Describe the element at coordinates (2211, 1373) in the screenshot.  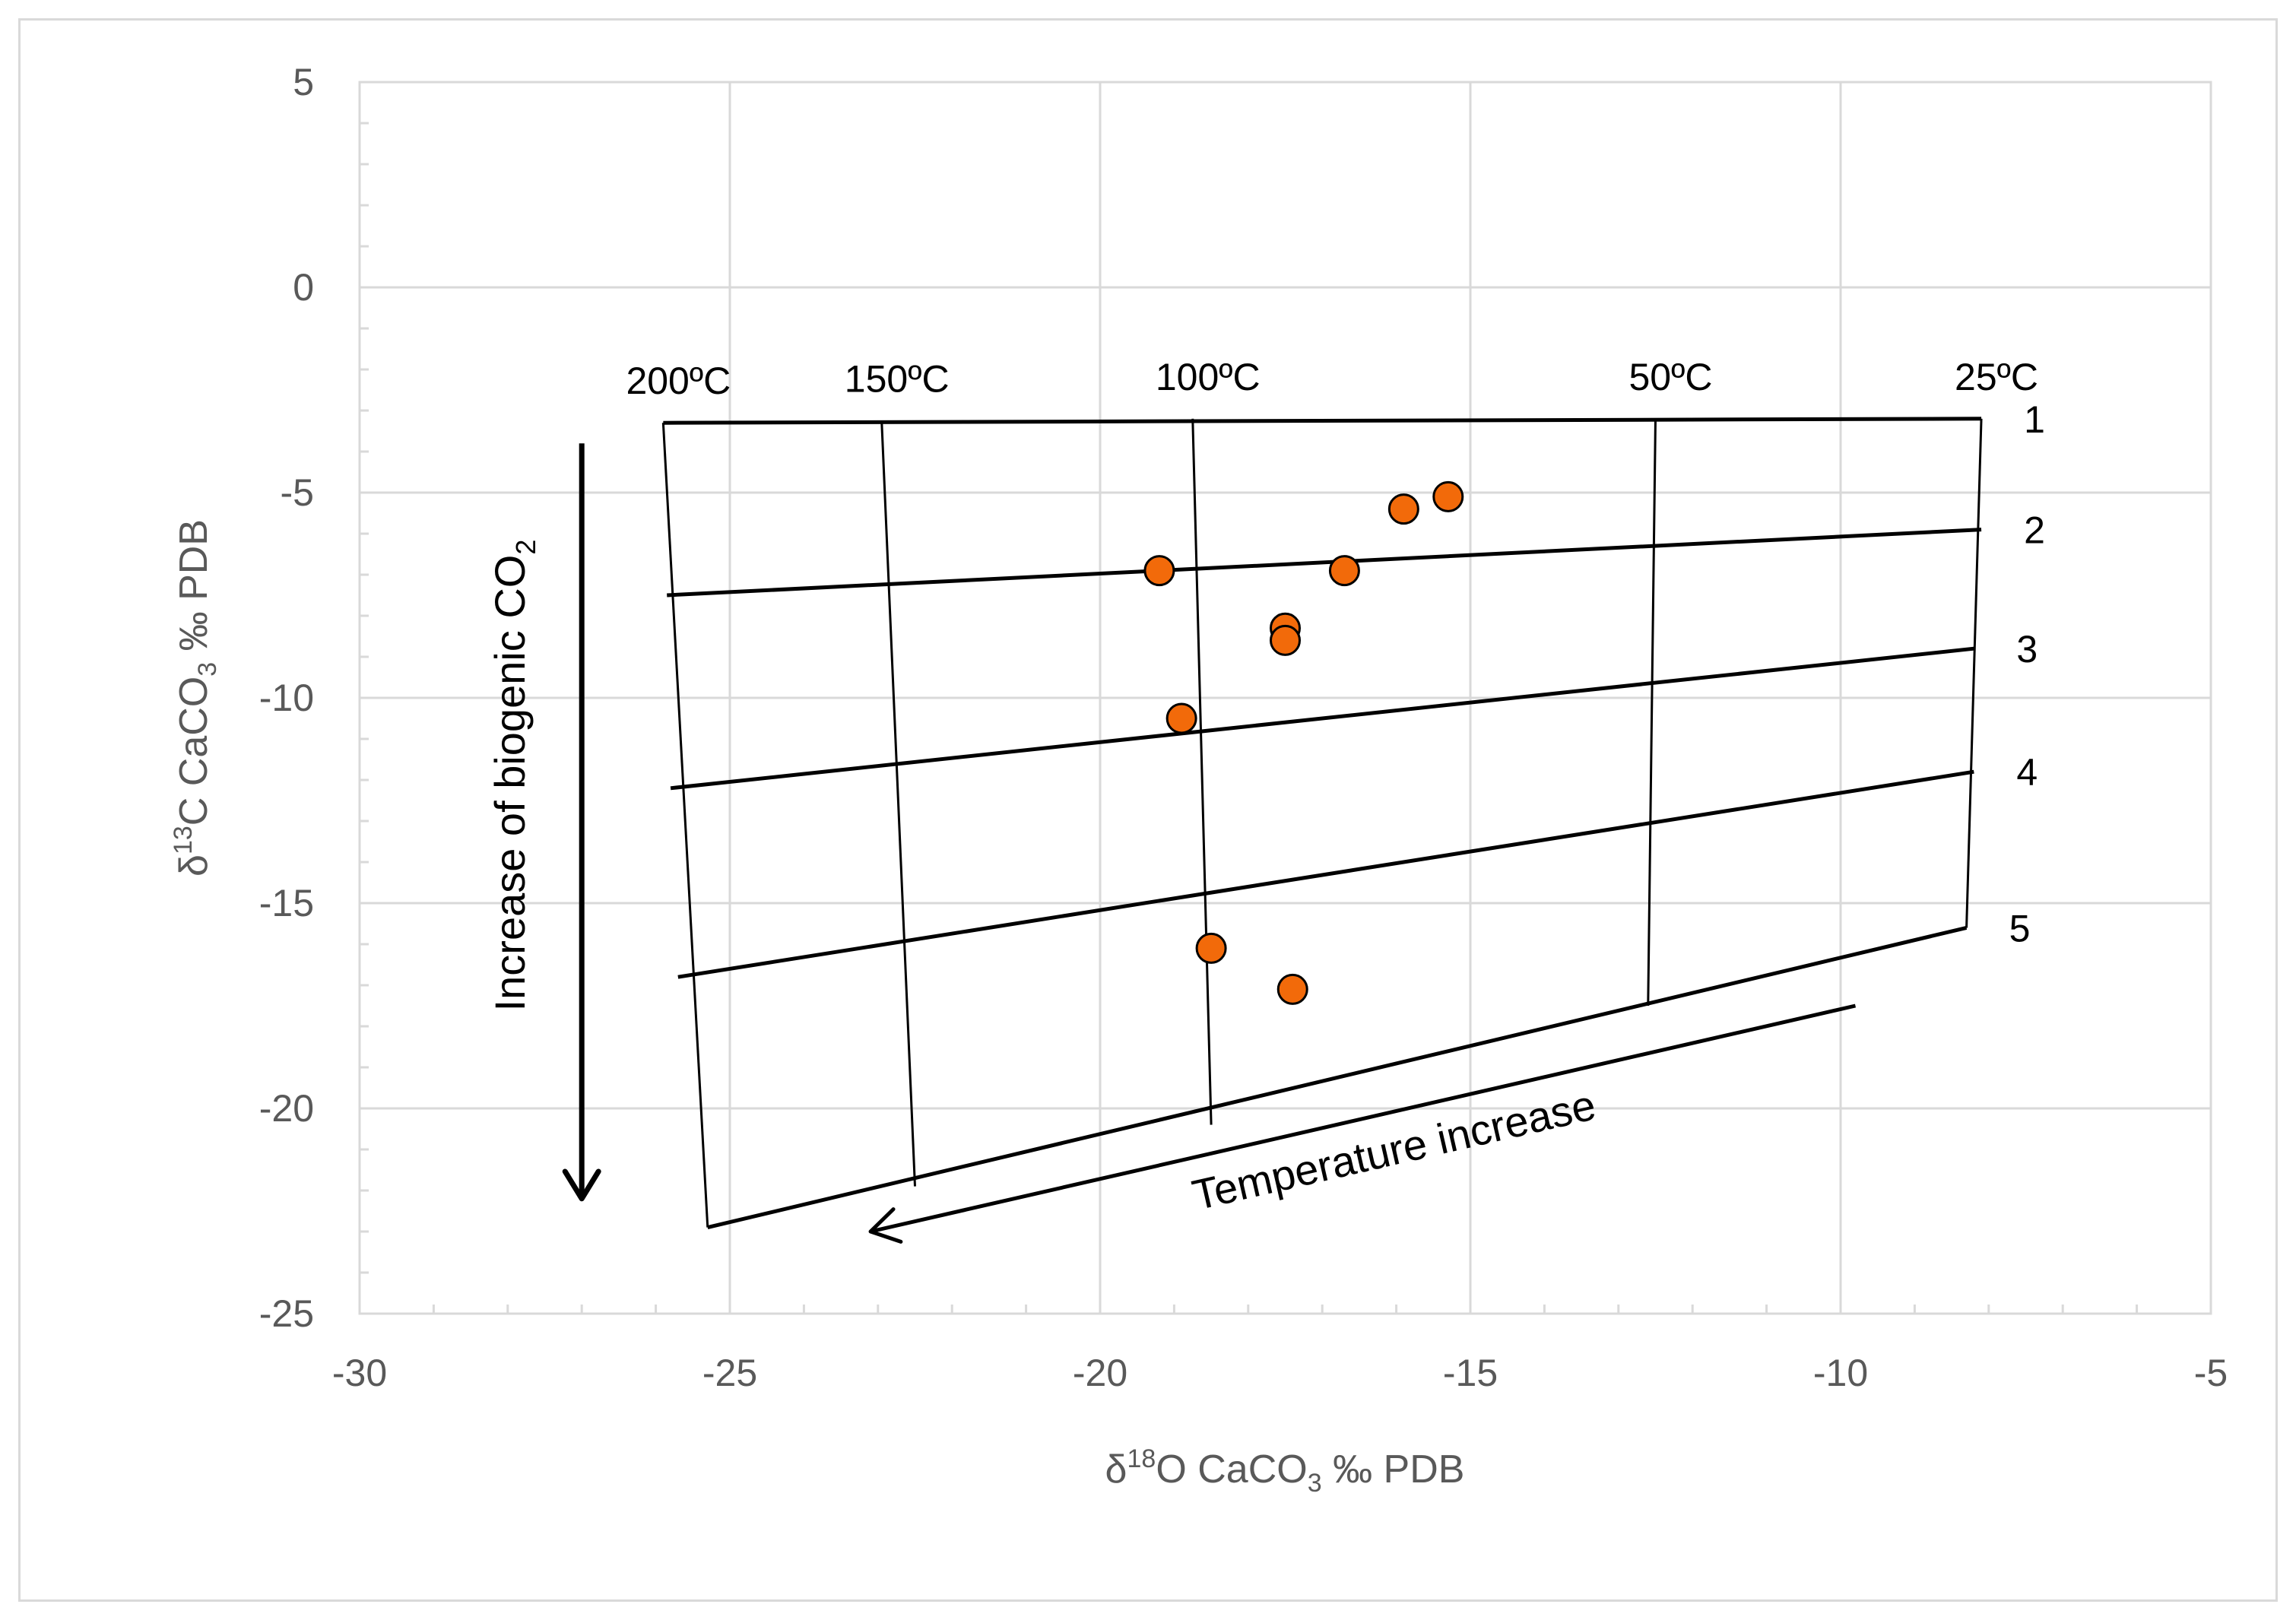
I see `x-tick-label: -5` at that location.